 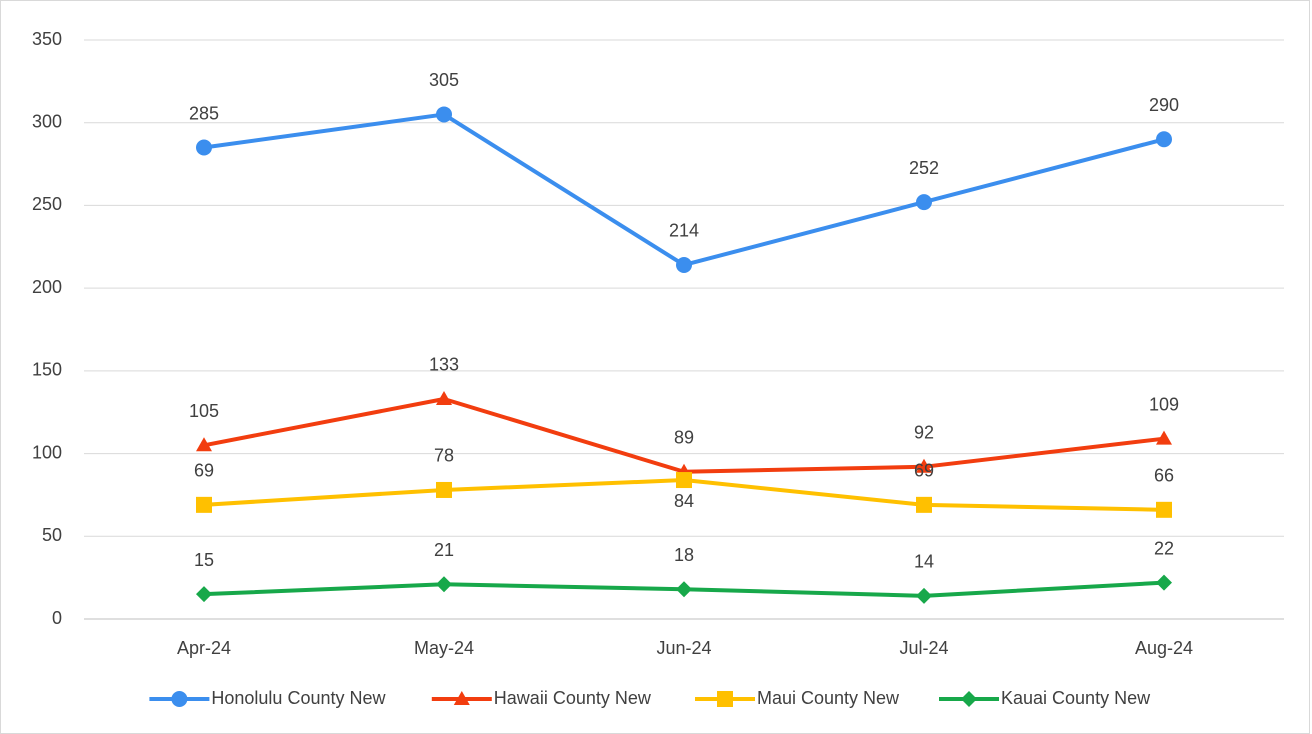 What do you see at coordinates (573, 698) in the screenshot?
I see `legend-label: Hawaii County New` at bounding box center [573, 698].